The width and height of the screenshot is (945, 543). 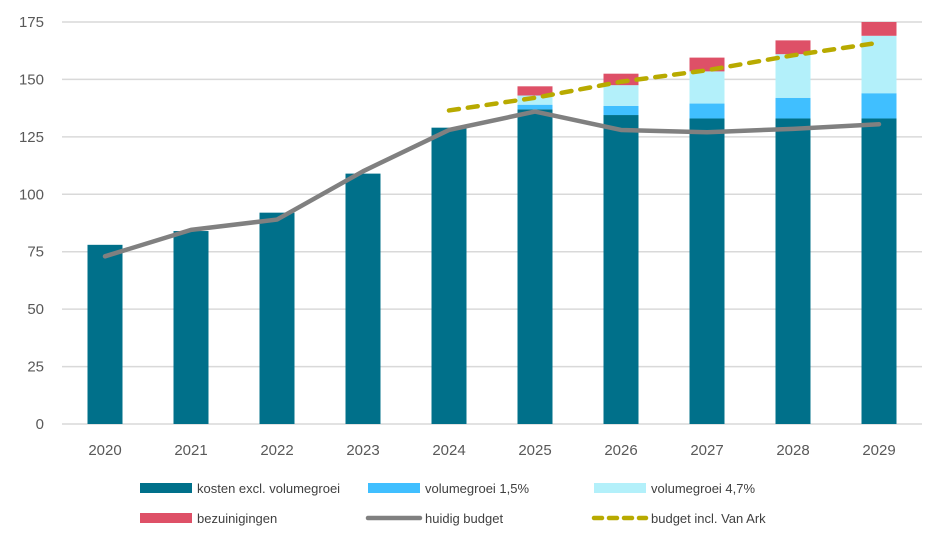 What do you see at coordinates (534, 450) in the screenshot?
I see `x-tick-label: 2025` at bounding box center [534, 450].